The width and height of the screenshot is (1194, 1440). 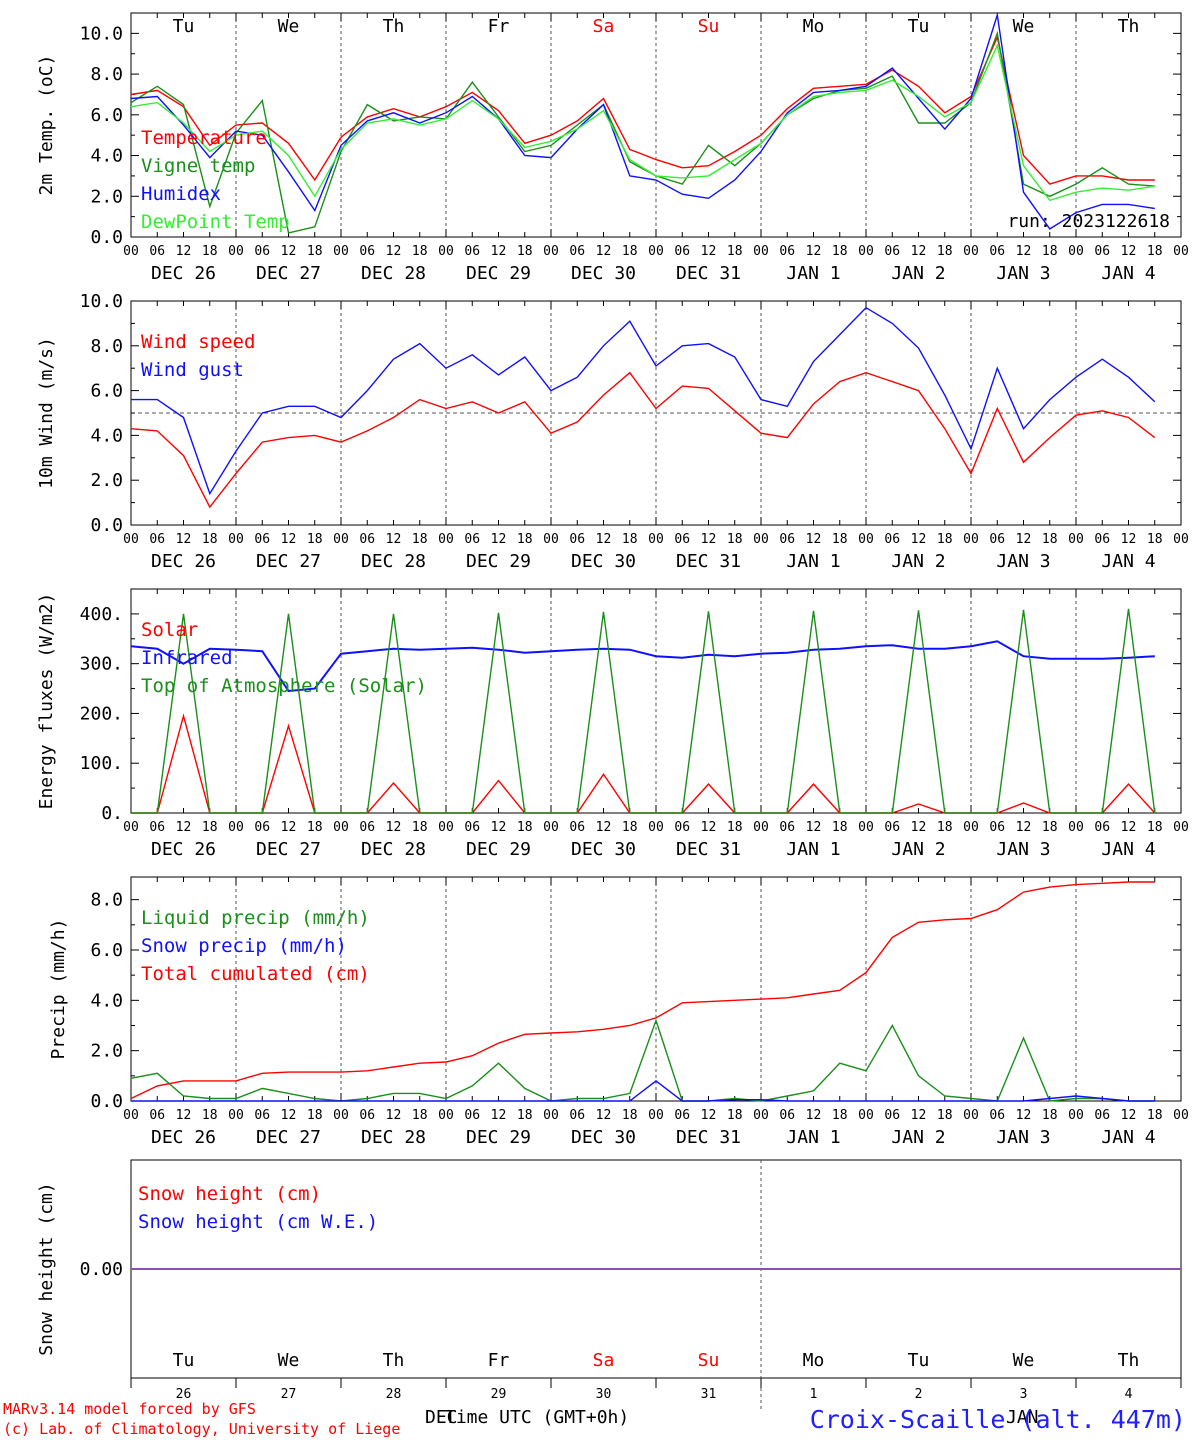 What do you see at coordinates (187, 658) in the screenshot?
I see `legend-entry: Infrared` at bounding box center [187, 658].